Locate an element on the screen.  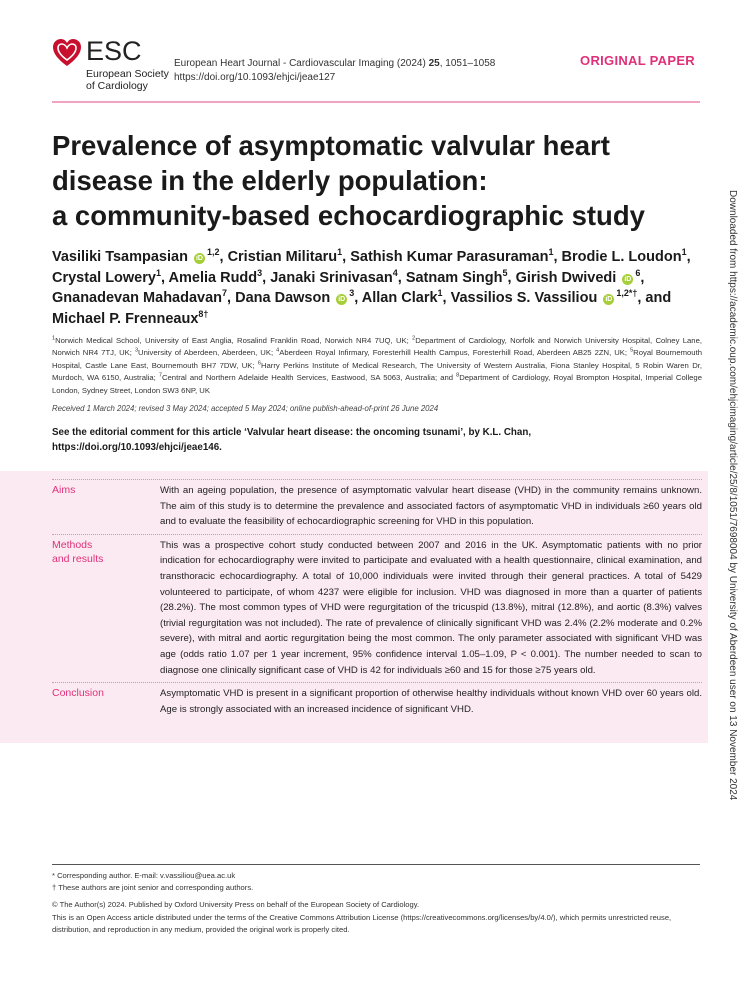
author-name: Girish Dwivedi is located at coordinates (566, 277).